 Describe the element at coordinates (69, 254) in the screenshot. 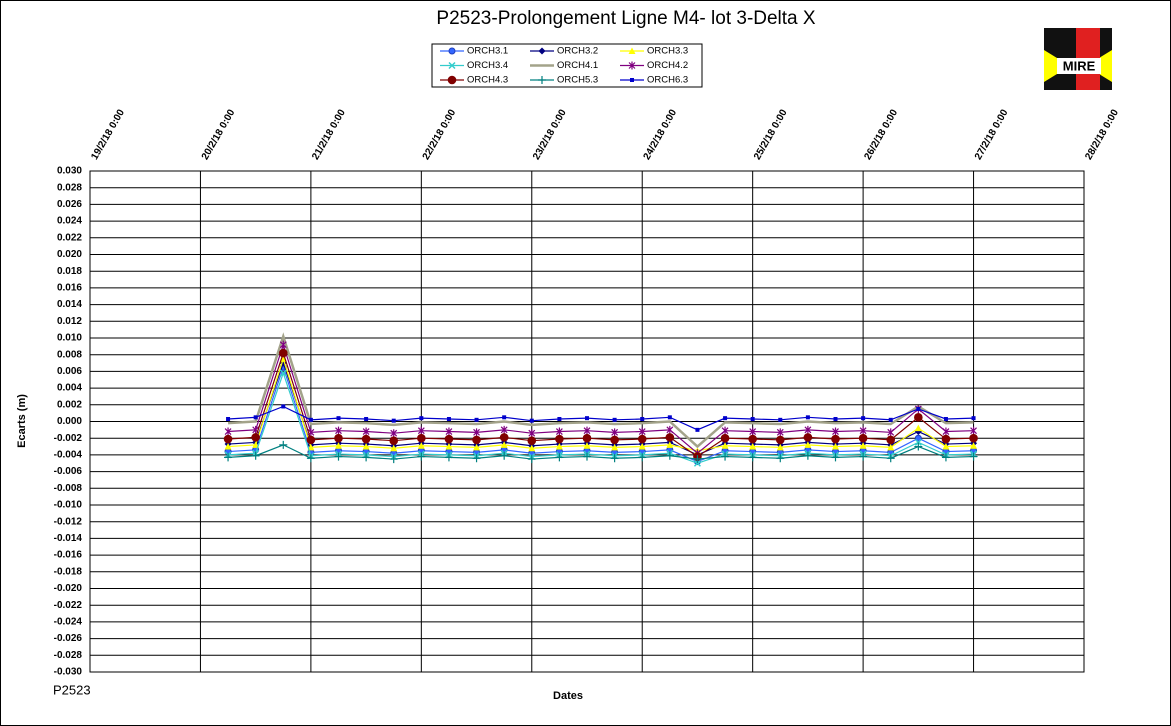

I see `y-tick-label: 0.020` at that location.